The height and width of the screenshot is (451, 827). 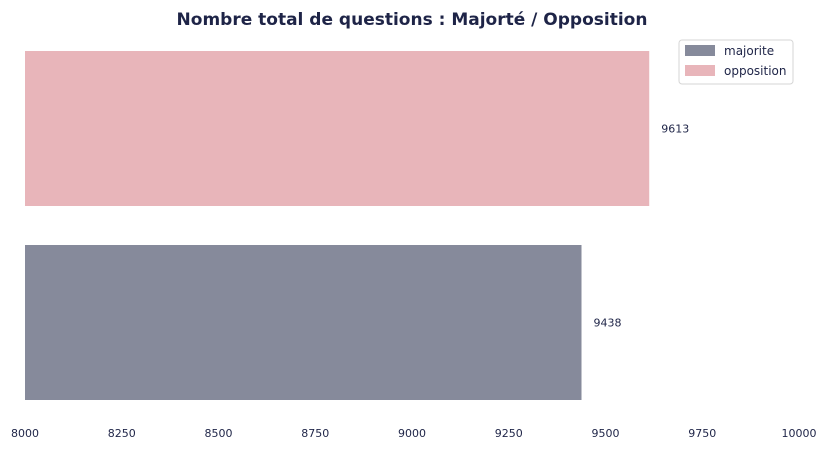 I want to click on x-axis-ticks: 8000 8250 8500 8750 9000 9250 9500 9750 10000, so click(x=414, y=433).